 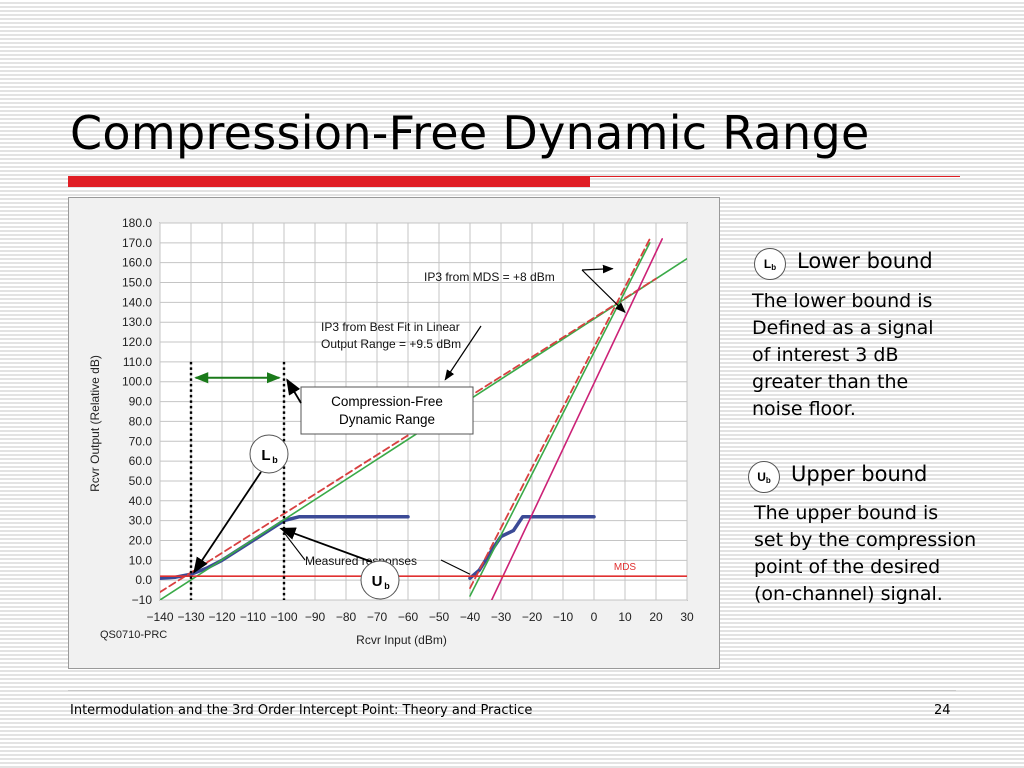 I want to click on lower-bound-badge-icon: Lb, so click(x=770, y=264).